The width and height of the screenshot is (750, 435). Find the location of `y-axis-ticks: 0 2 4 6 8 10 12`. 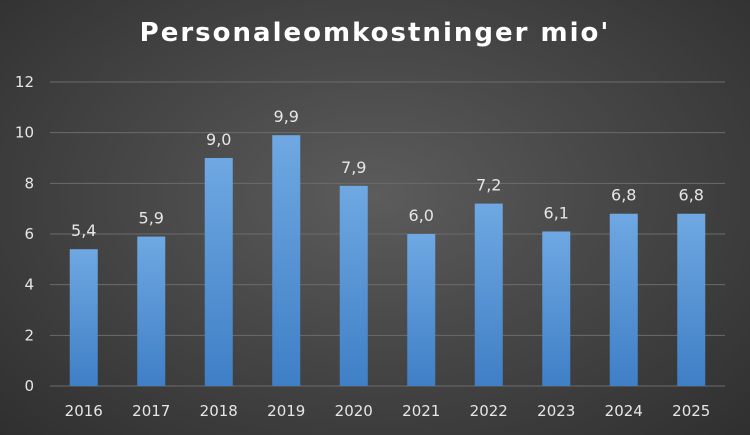

y-axis-ticks: 0 2 4 6 8 10 12 is located at coordinates (24, 234).